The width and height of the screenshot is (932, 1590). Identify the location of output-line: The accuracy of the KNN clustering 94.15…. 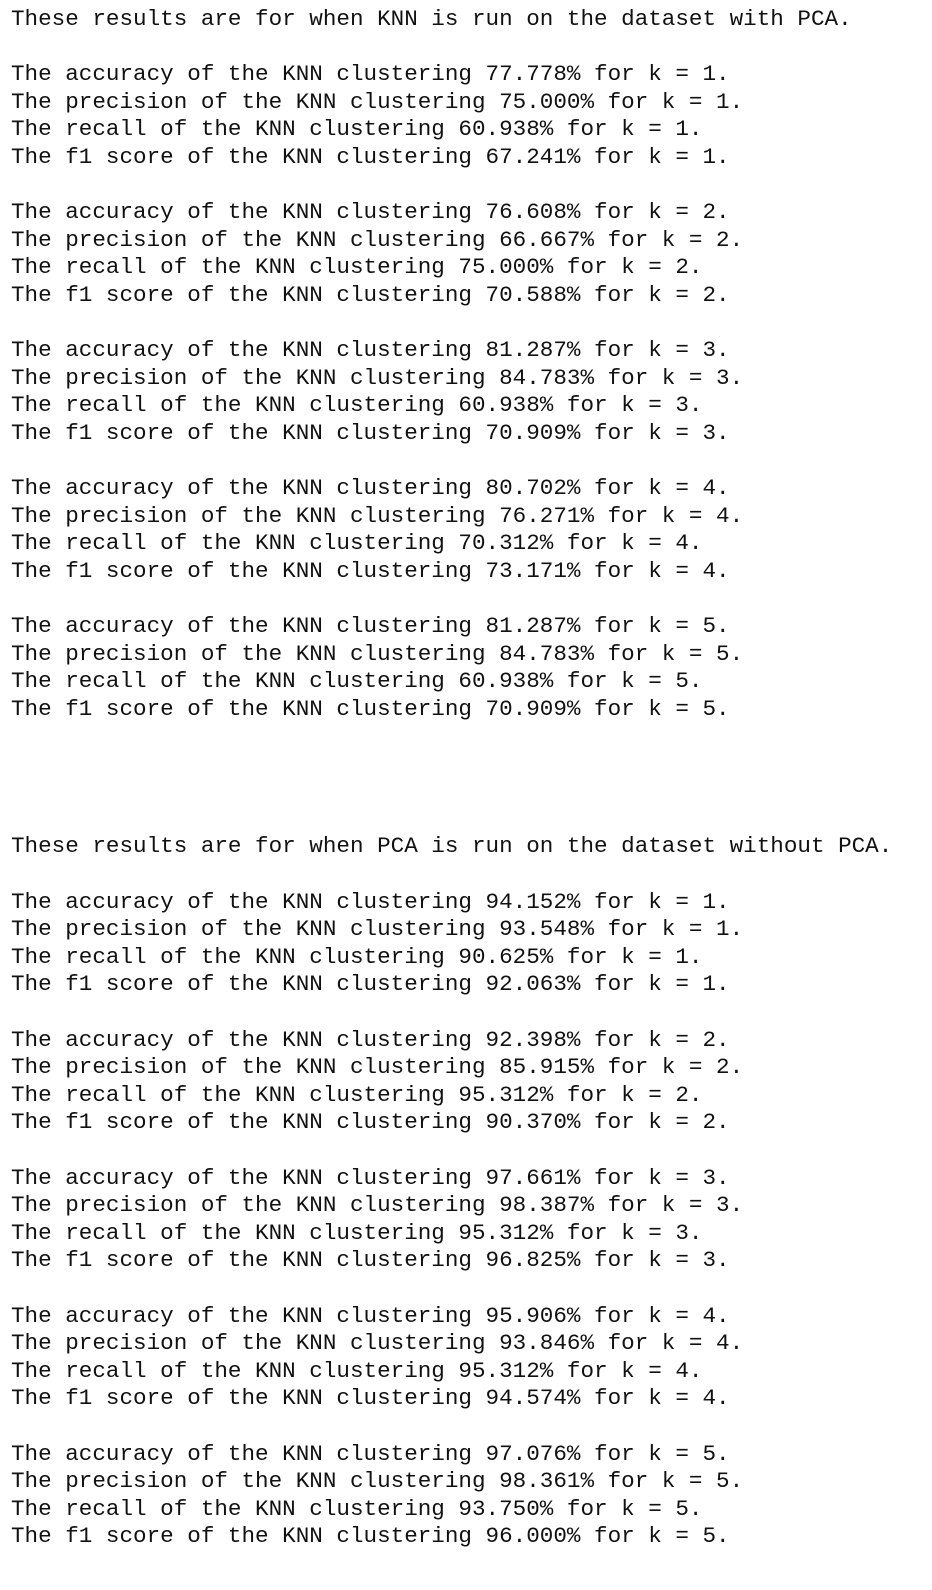
(370, 901).